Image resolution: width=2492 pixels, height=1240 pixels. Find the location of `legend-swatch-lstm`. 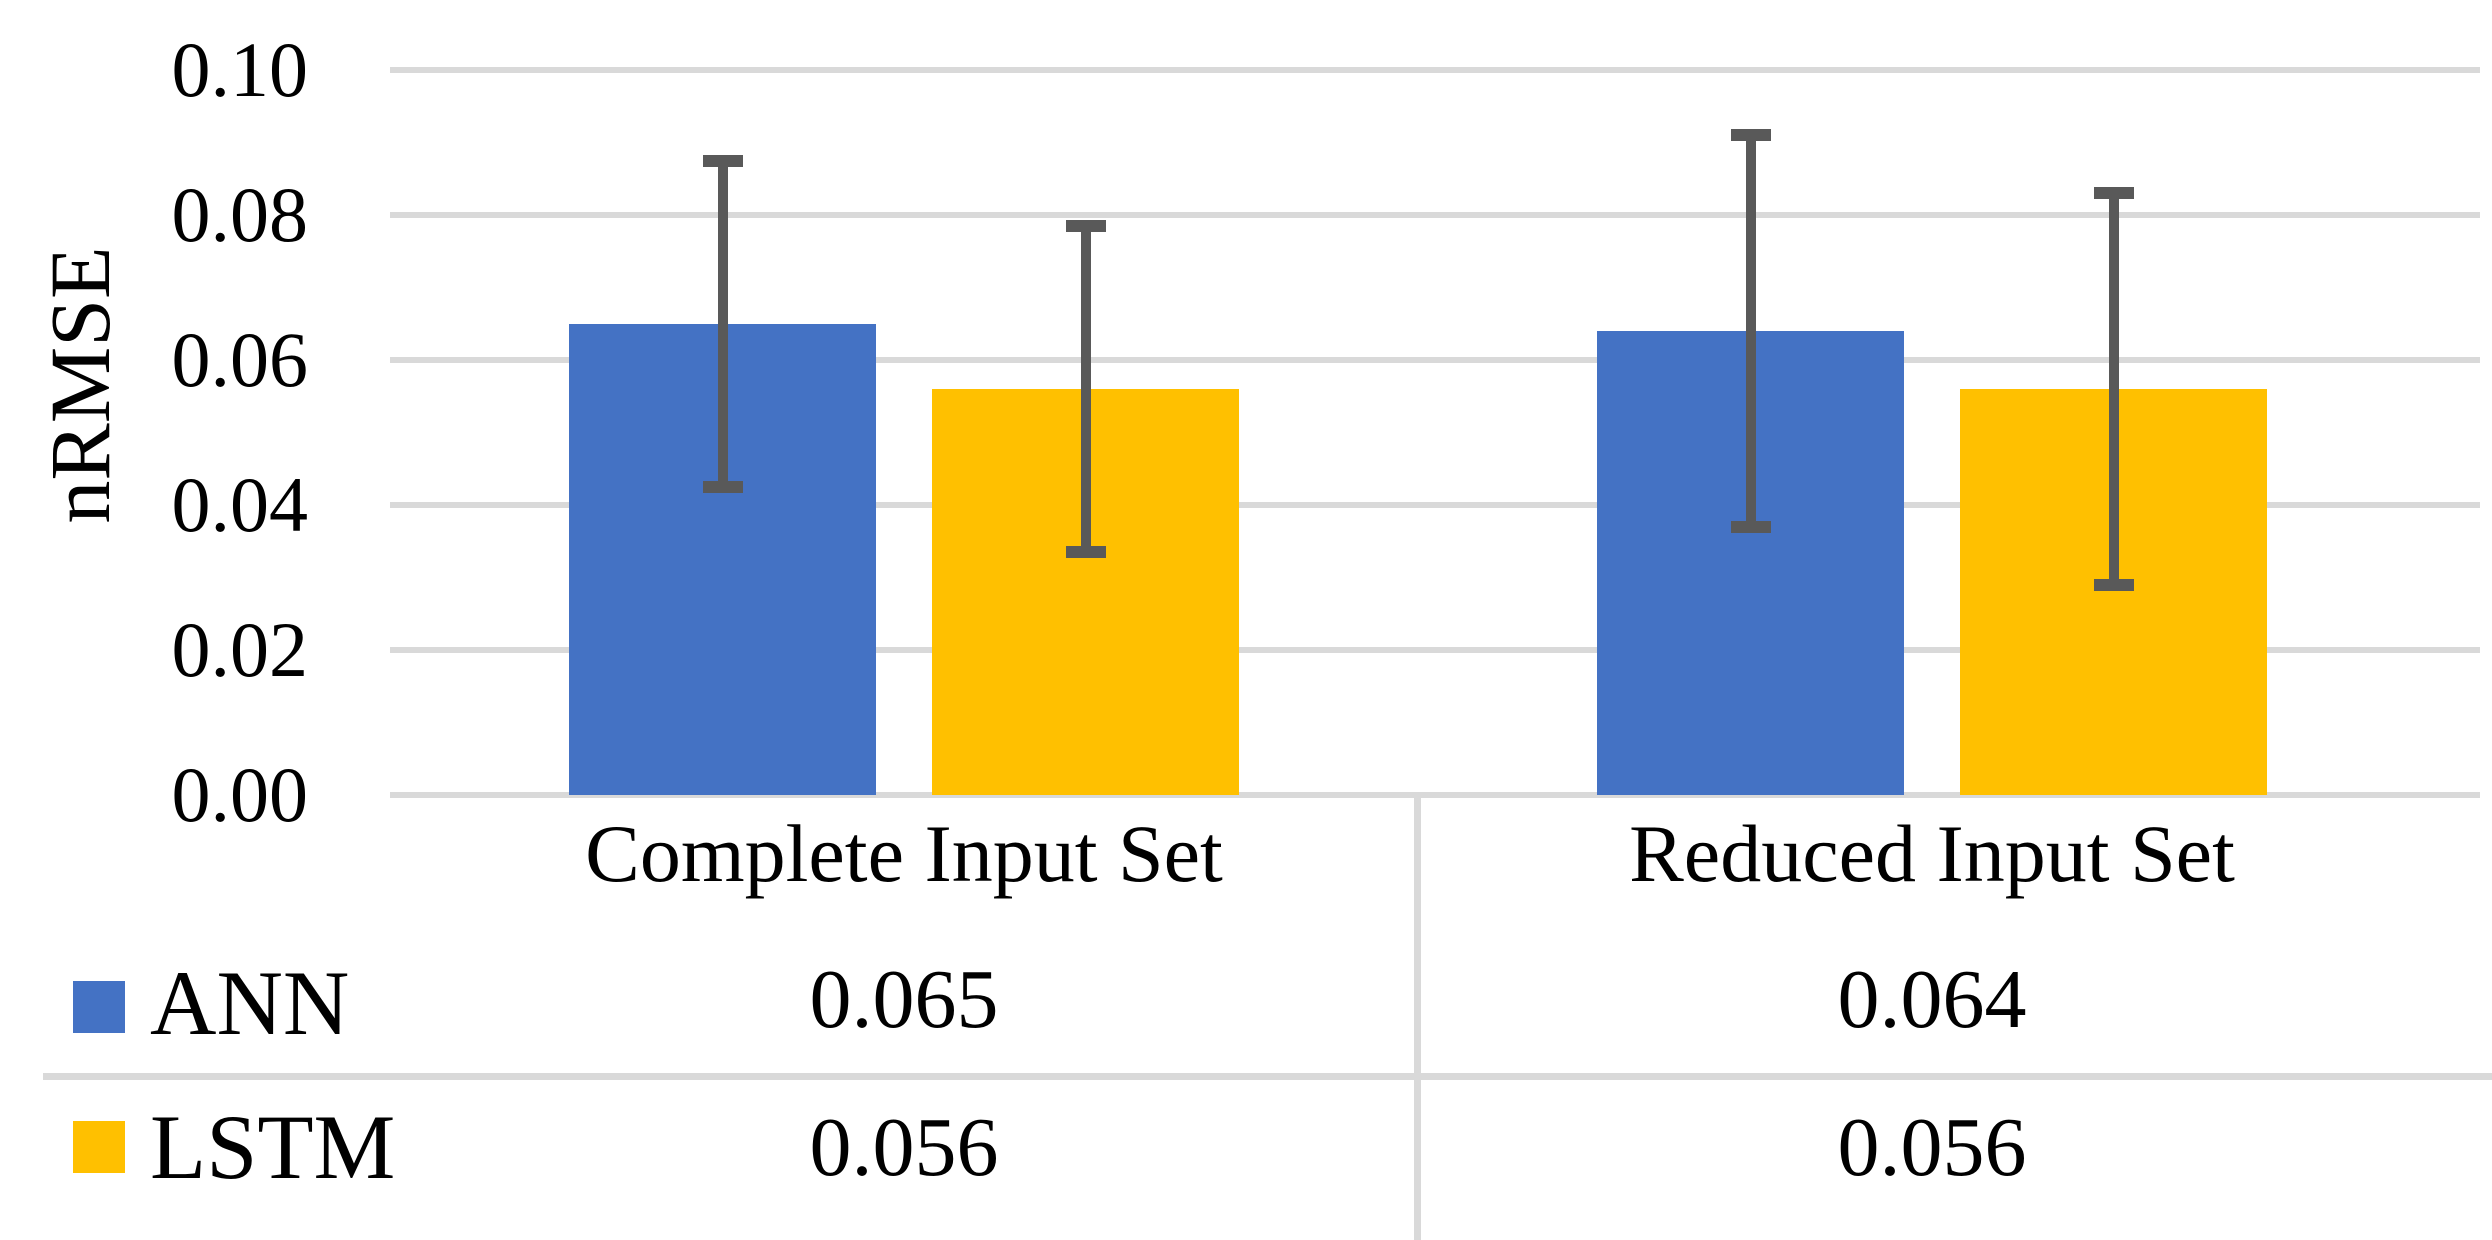

legend-swatch-lstm is located at coordinates (99, 1147).